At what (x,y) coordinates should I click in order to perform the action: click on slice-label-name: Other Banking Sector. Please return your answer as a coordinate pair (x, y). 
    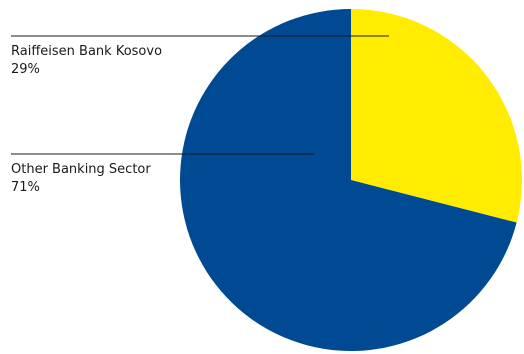
    Looking at the image, I should click on (81, 169).